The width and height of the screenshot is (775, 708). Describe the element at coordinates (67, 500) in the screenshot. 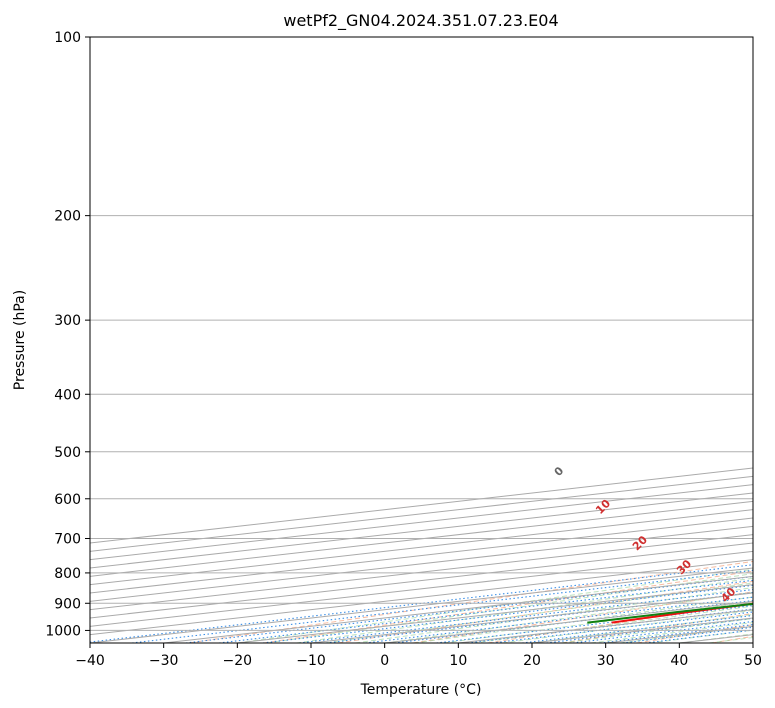

I see `y-tick-label: 600` at that location.